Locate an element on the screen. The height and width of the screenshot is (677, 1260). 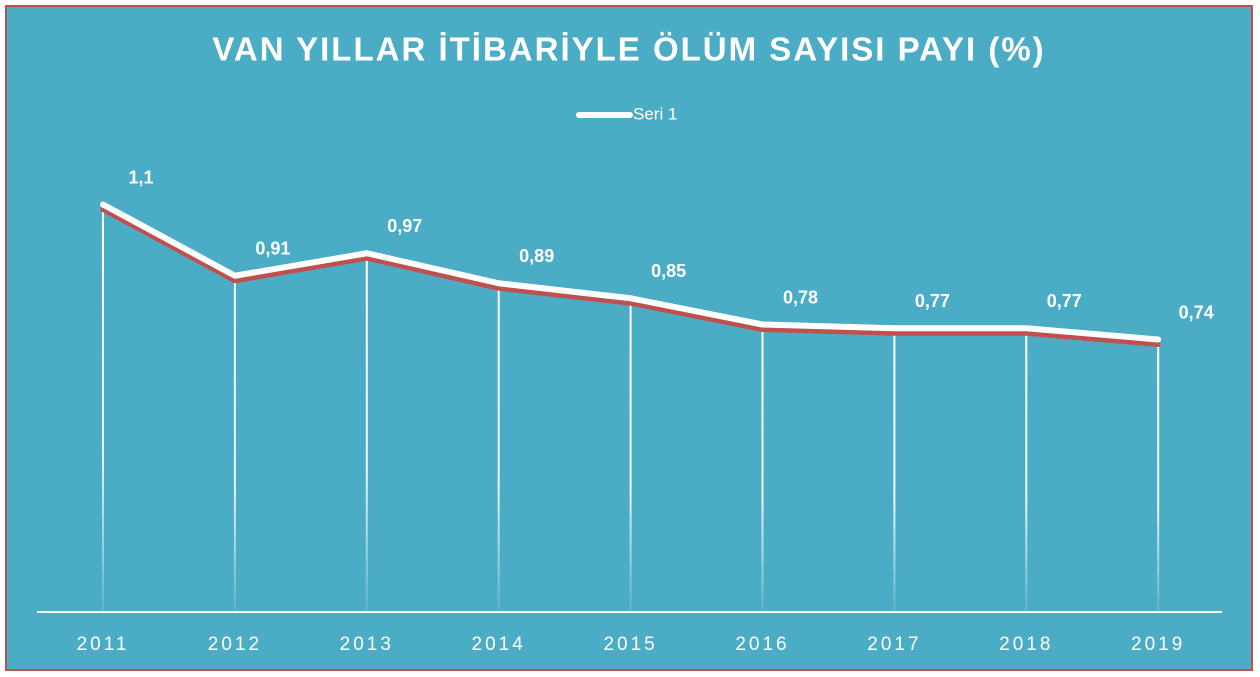
data-label: 0,97 is located at coordinates (404, 226).